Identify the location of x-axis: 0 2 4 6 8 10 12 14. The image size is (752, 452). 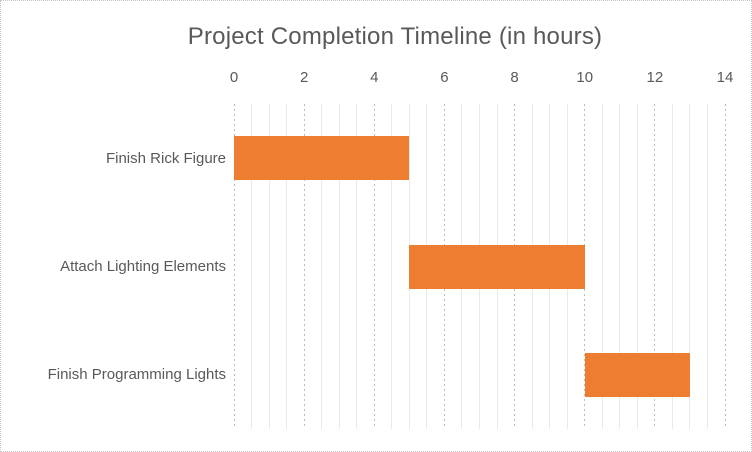
(482, 78).